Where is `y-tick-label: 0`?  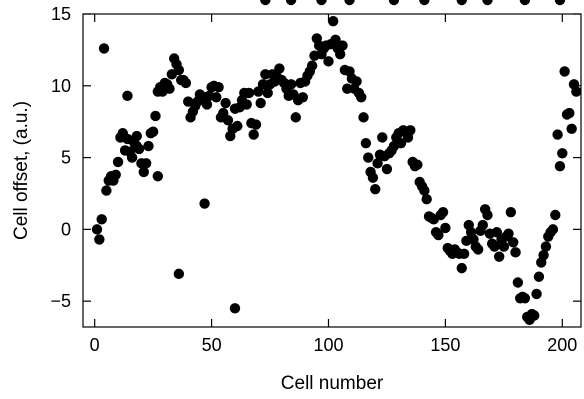 y-tick-label: 0 is located at coordinates (66, 229).